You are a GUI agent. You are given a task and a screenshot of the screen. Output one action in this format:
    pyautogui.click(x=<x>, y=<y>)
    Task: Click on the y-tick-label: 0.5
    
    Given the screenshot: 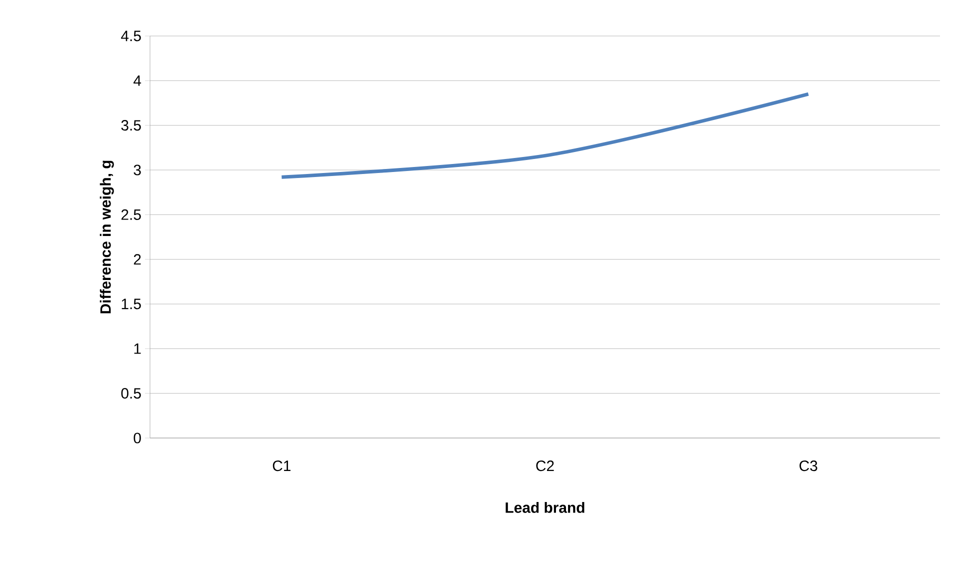 What is the action you would take?
    pyautogui.click(x=131, y=393)
    